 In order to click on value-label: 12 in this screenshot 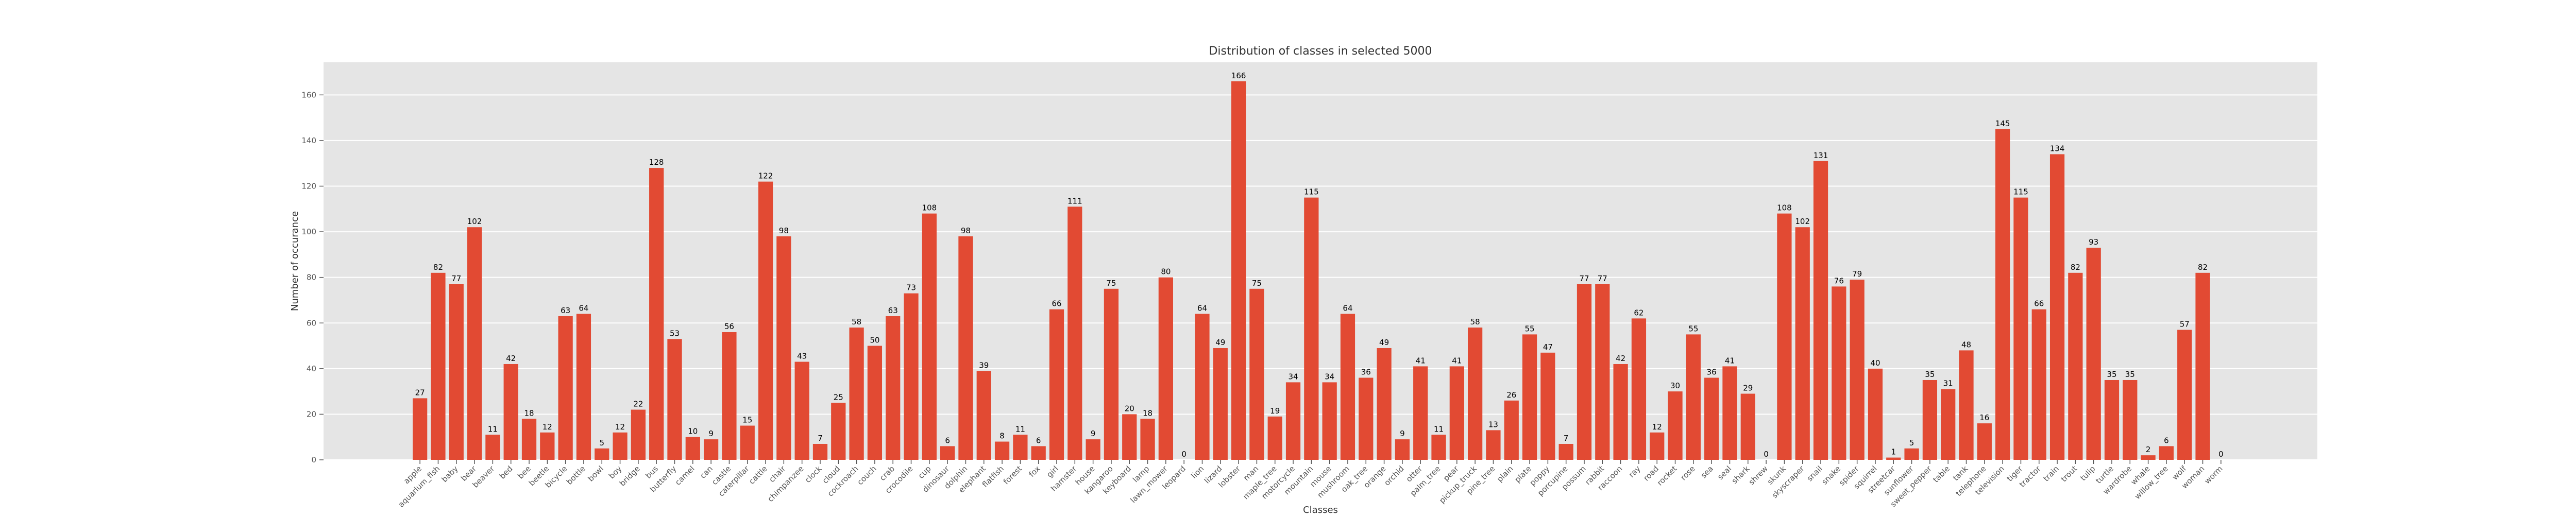, I will do `click(620, 427)`.